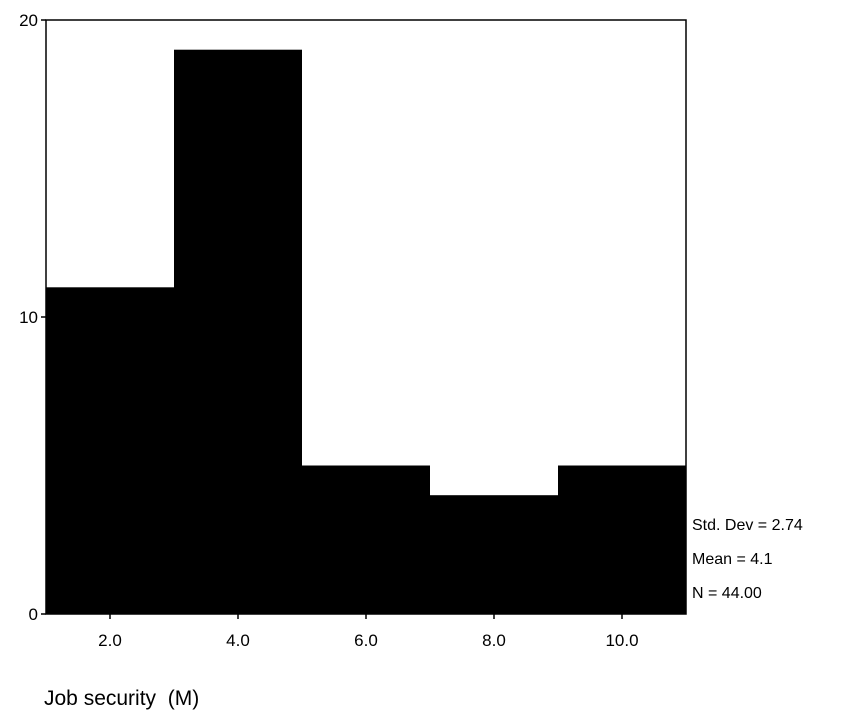 Image resolution: width=843 pixels, height=717 pixels. Describe the element at coordinates (732, 559) in the screenshot. I see `stat-mean: Mean = 4.1` at that location.